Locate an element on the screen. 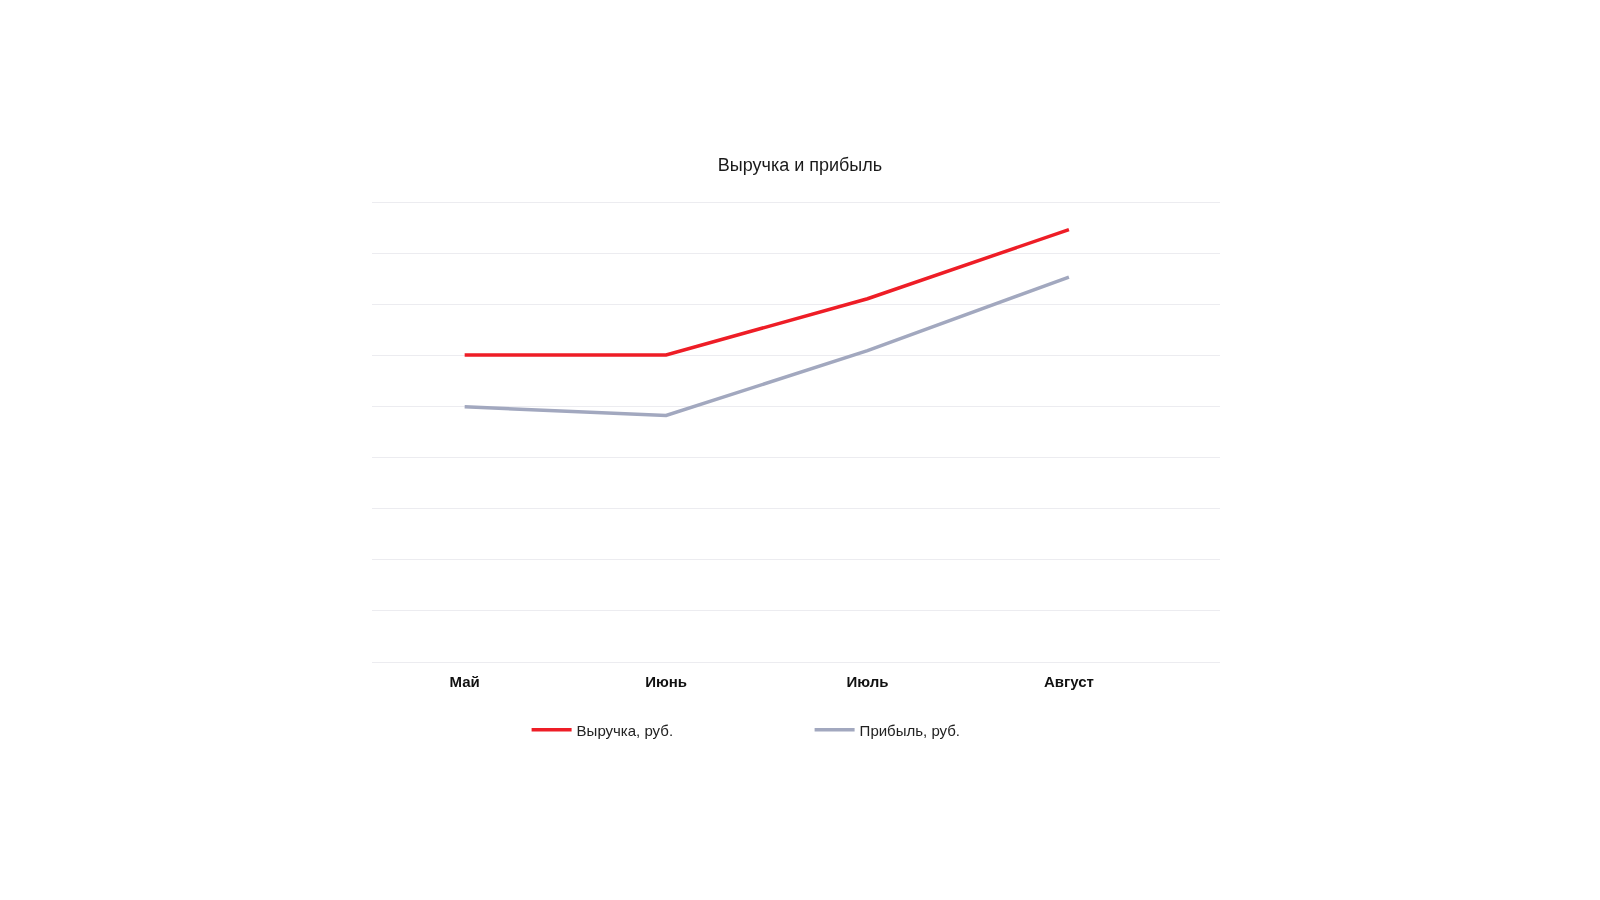  x-tick-label: Июнь is located at coordinates (666, 681).